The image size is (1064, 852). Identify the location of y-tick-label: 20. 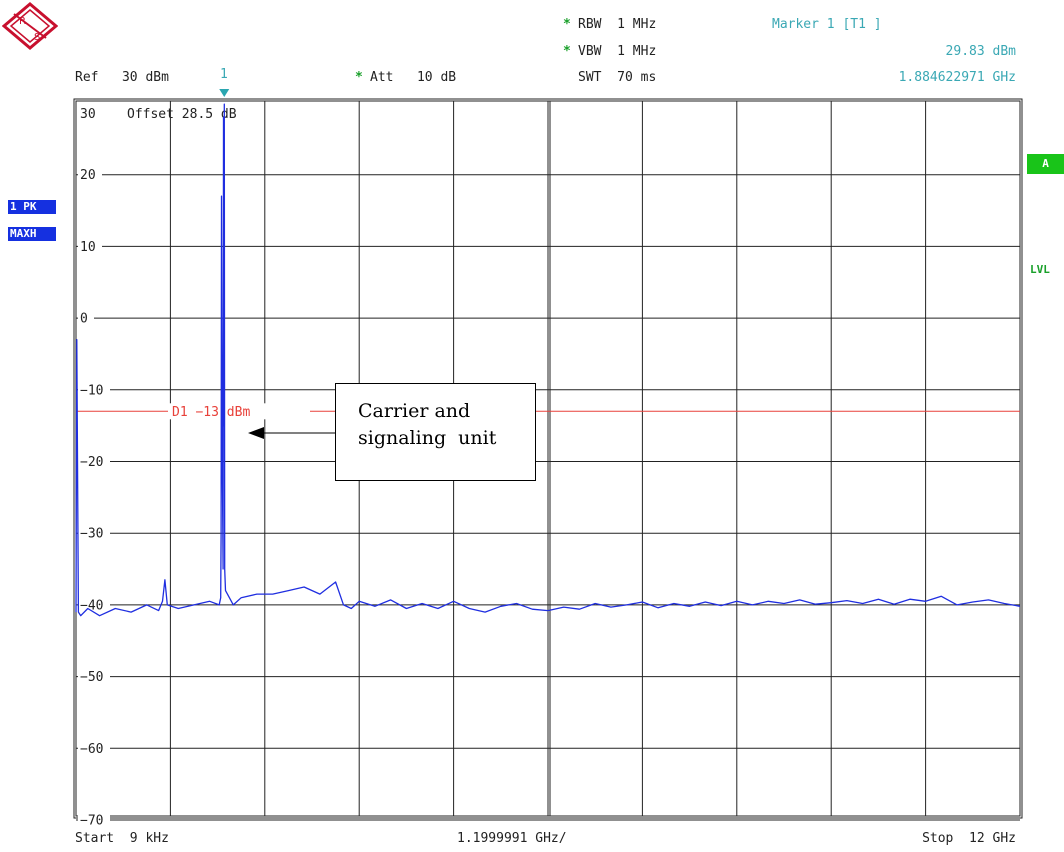
(88, 175).